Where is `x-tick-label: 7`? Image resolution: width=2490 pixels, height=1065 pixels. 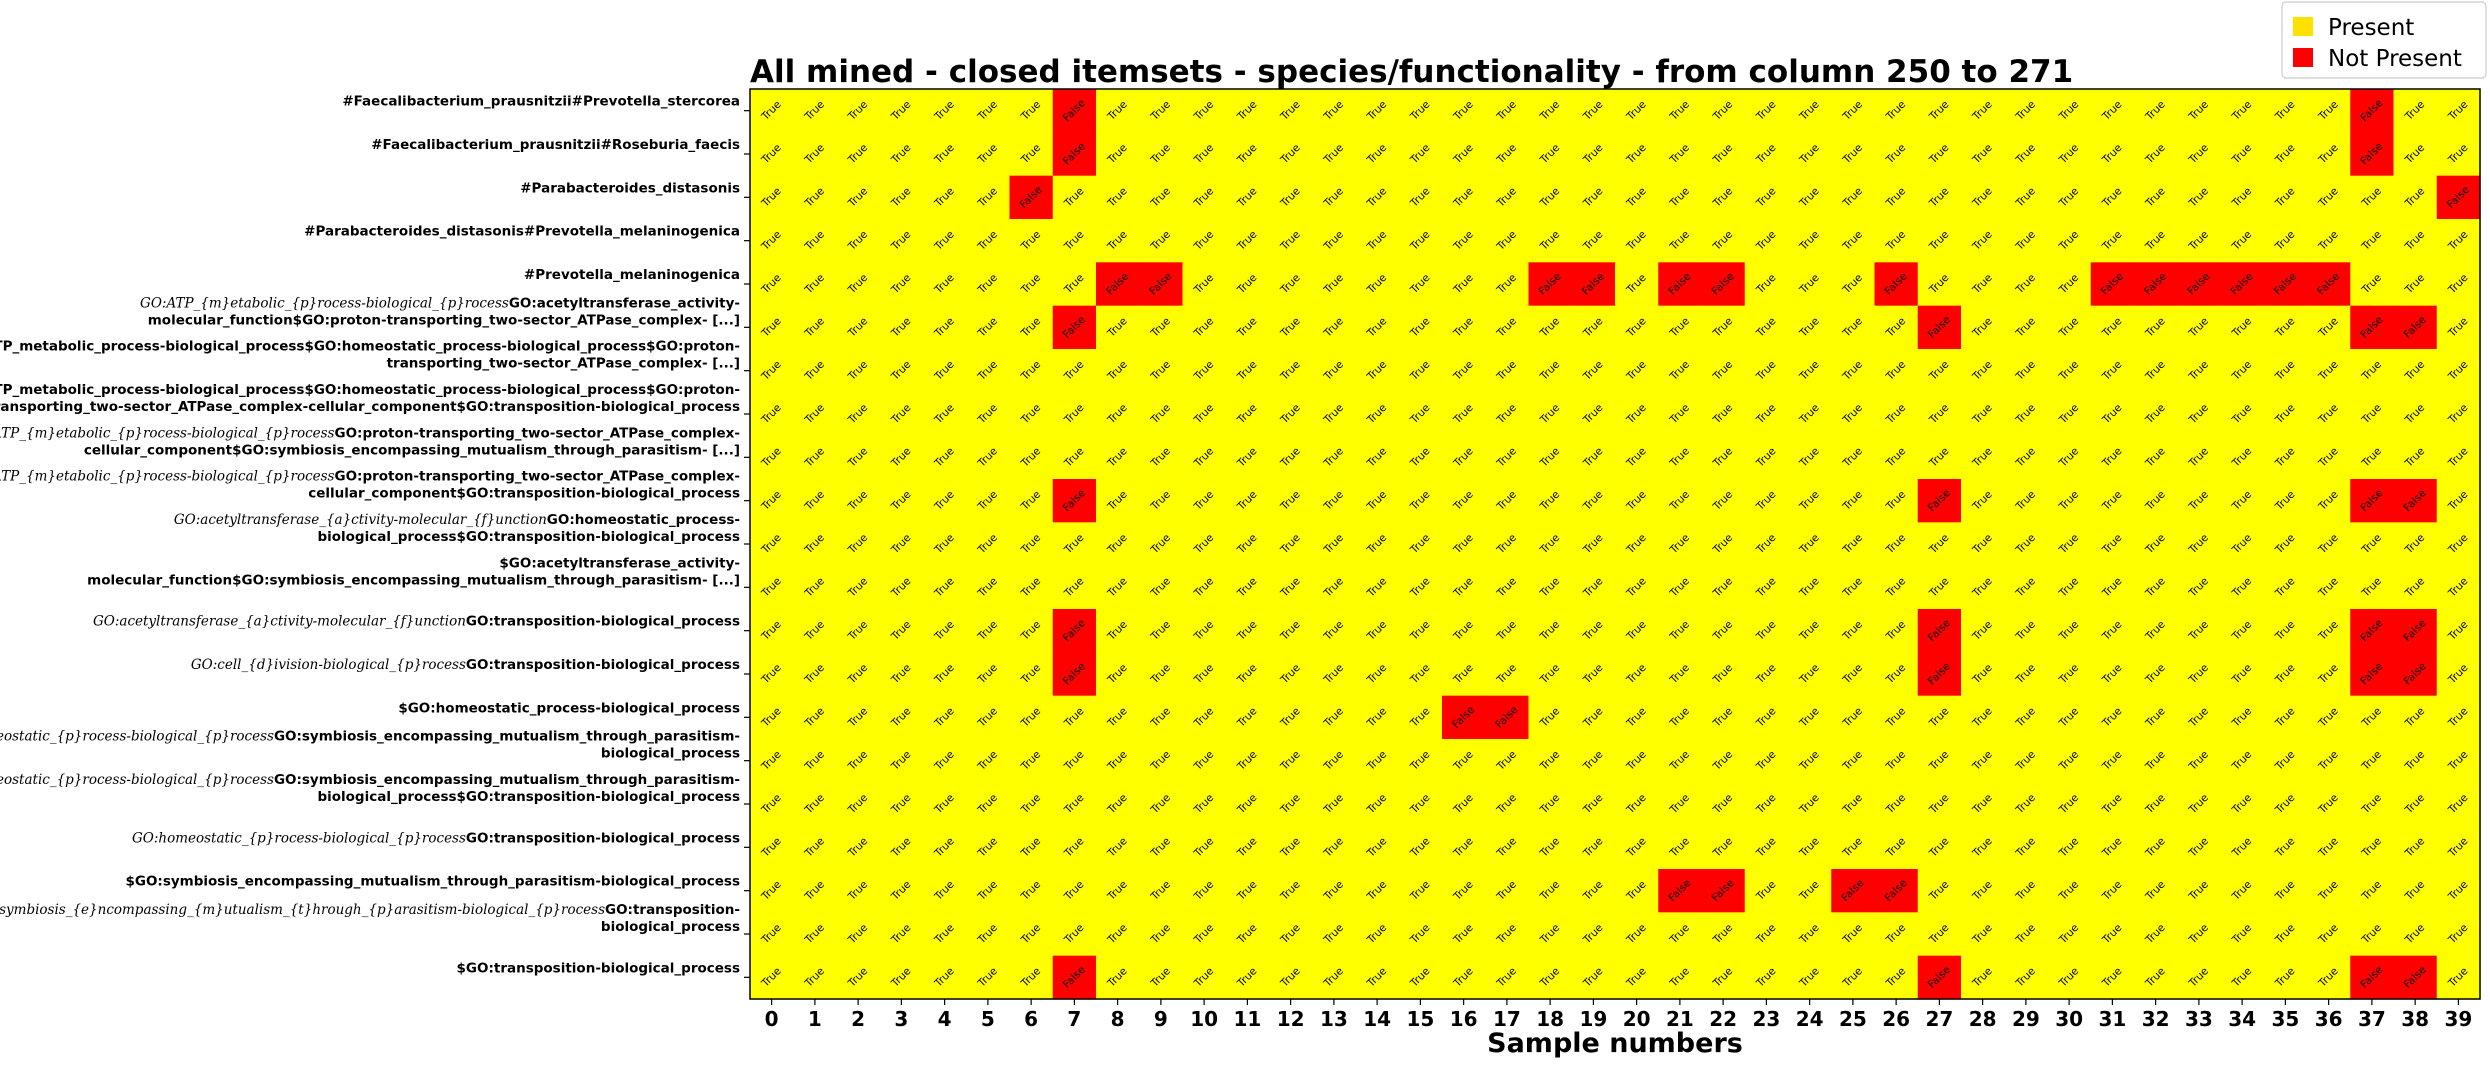
x-tick-label: 7 is located at coordinates (1074, 1019).